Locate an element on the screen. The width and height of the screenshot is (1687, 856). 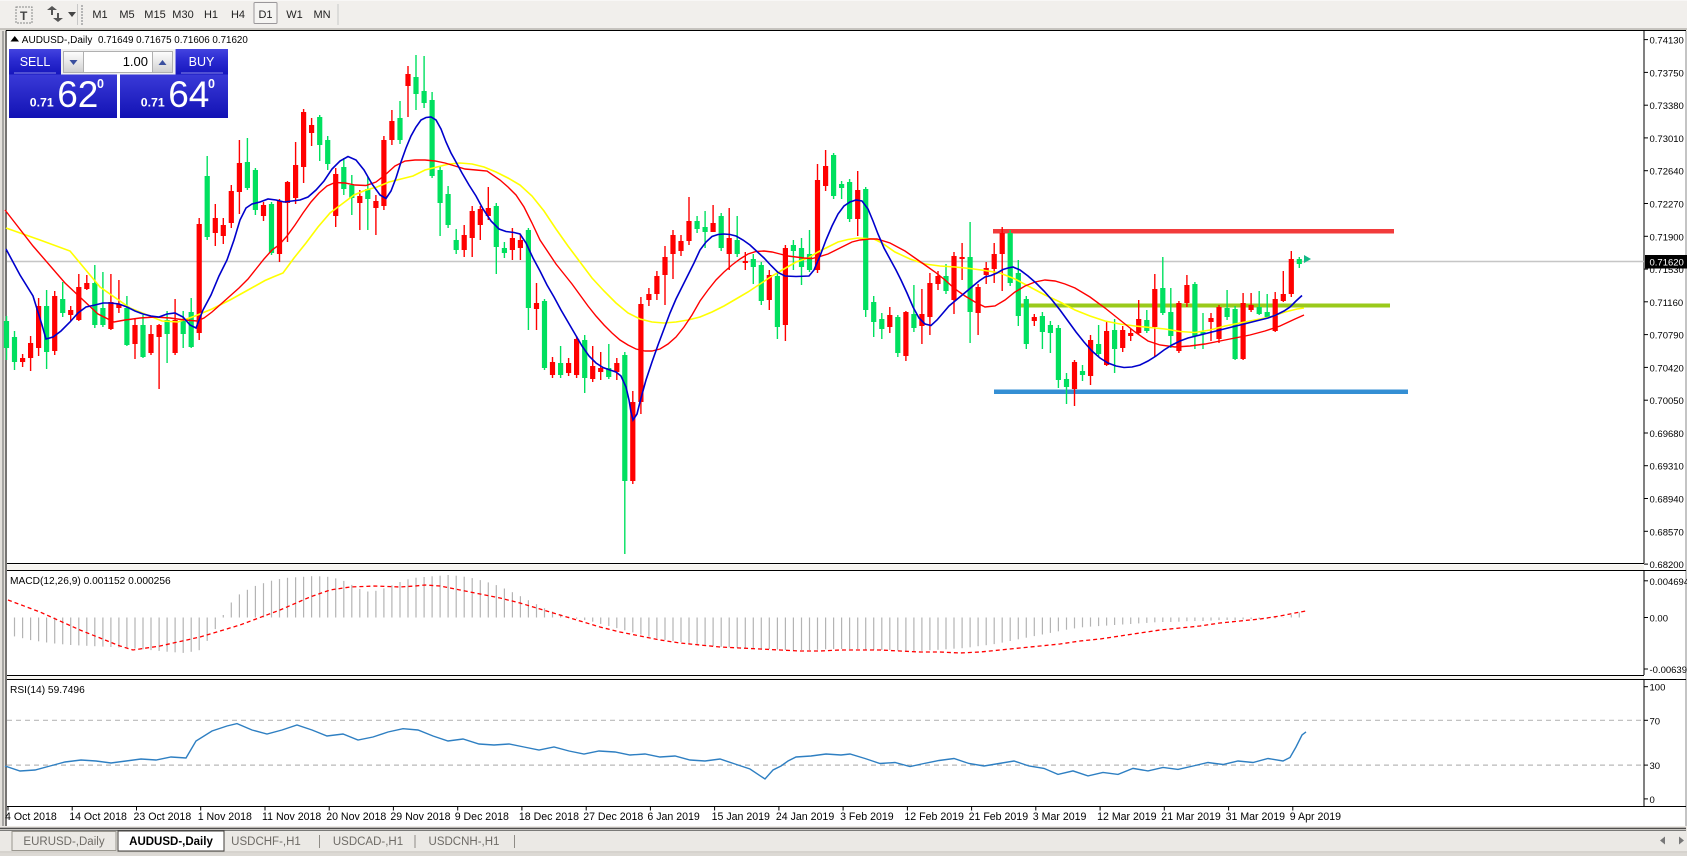
svg-text: M30 is located at coordinates (182, 15).